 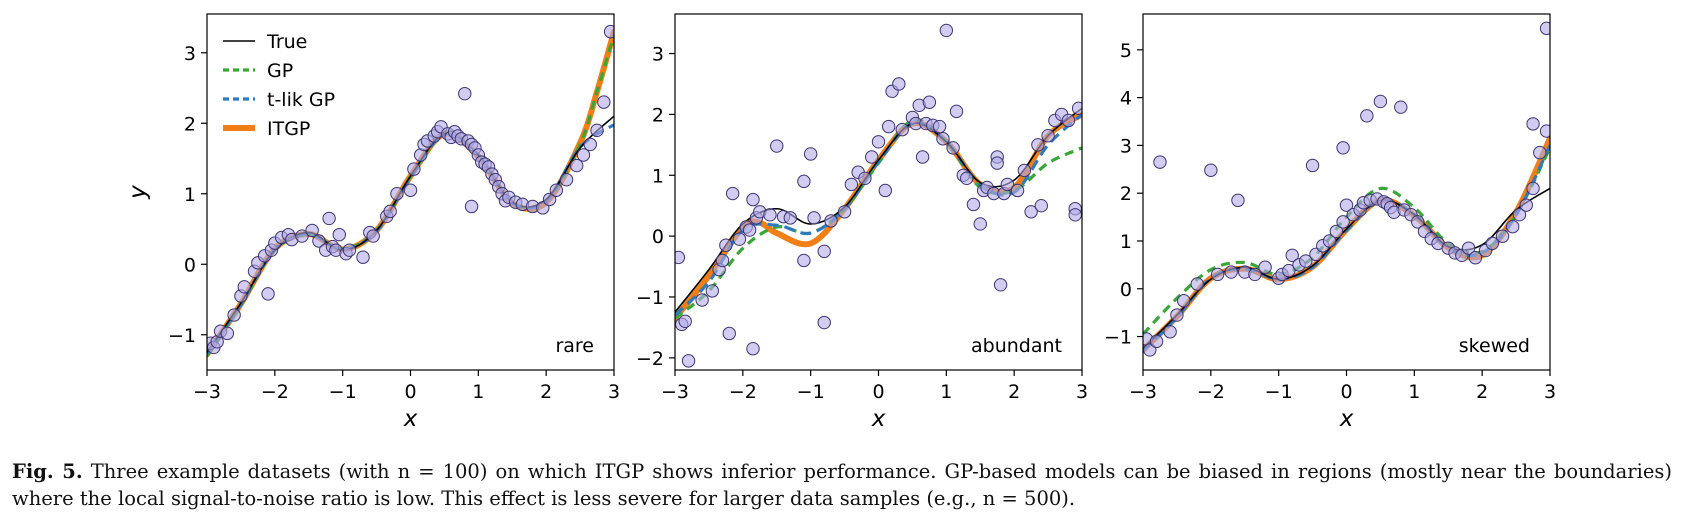 What do you see at coordinates (658, 55) in the screenshot?
I see `y-tick-label: 3` at bounding box center [658, 55].